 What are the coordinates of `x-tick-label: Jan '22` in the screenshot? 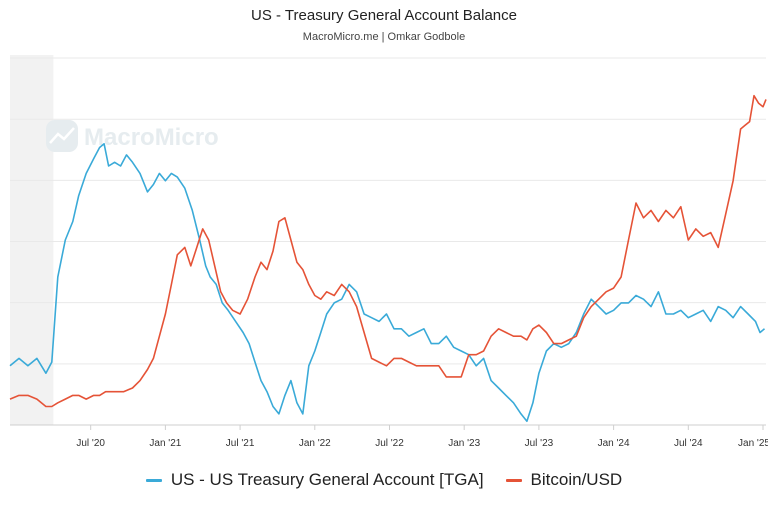 It's located at (315, 443).